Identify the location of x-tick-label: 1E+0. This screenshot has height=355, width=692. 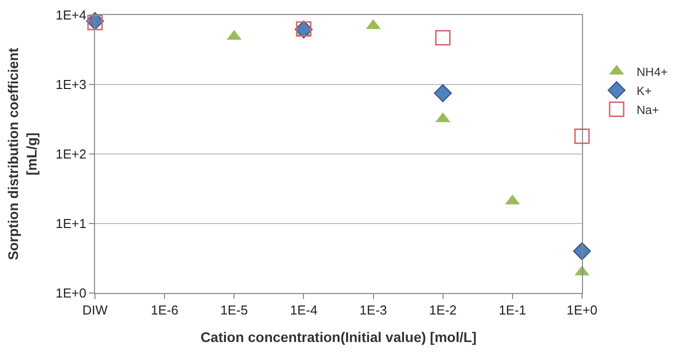
(582, 310).